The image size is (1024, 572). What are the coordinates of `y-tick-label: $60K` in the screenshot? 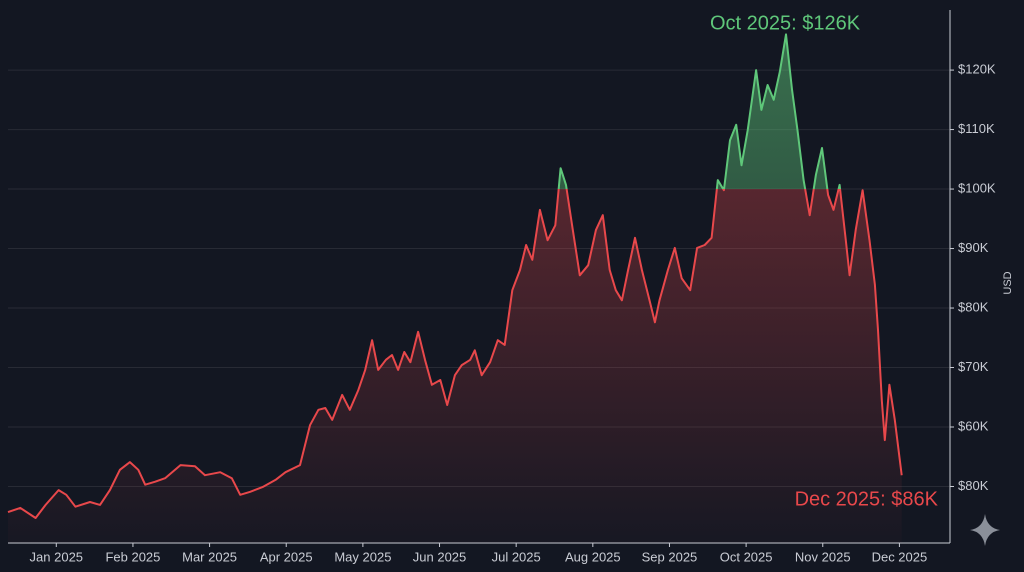 It's located at (973, 425).